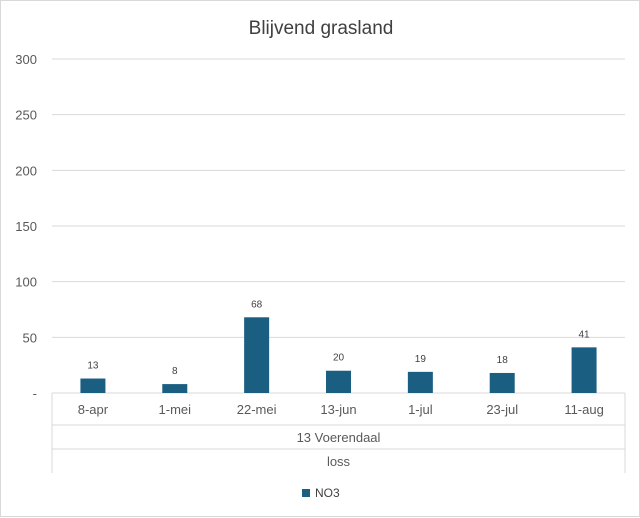 This screenshot has height=518, width=640. What do you see at coordinates (35, 393) in the screenshot?
I see `y-tick-label: -` at bounding box center [35, 393].